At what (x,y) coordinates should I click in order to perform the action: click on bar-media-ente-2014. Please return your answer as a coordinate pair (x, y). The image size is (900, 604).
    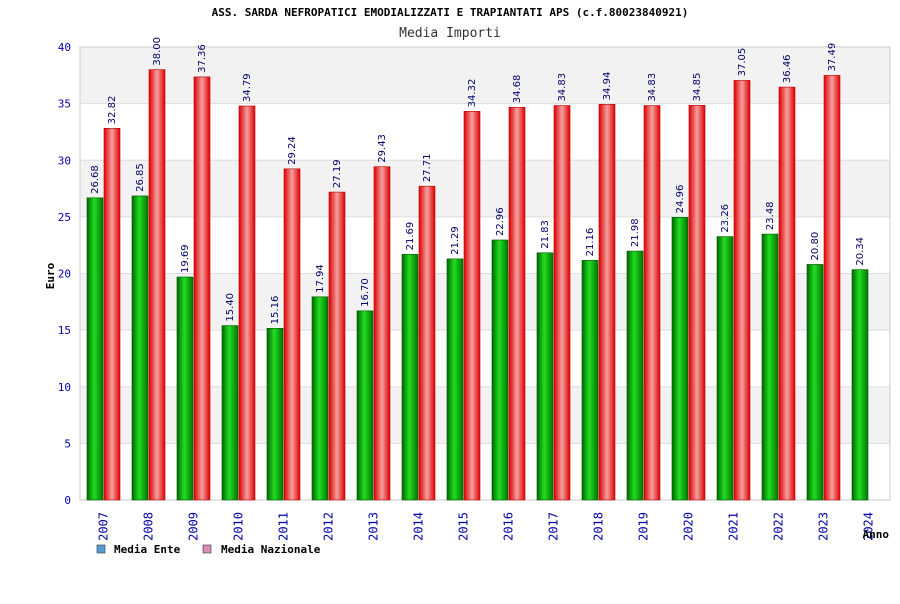
    Looking at the image, I should click on (410, 377).